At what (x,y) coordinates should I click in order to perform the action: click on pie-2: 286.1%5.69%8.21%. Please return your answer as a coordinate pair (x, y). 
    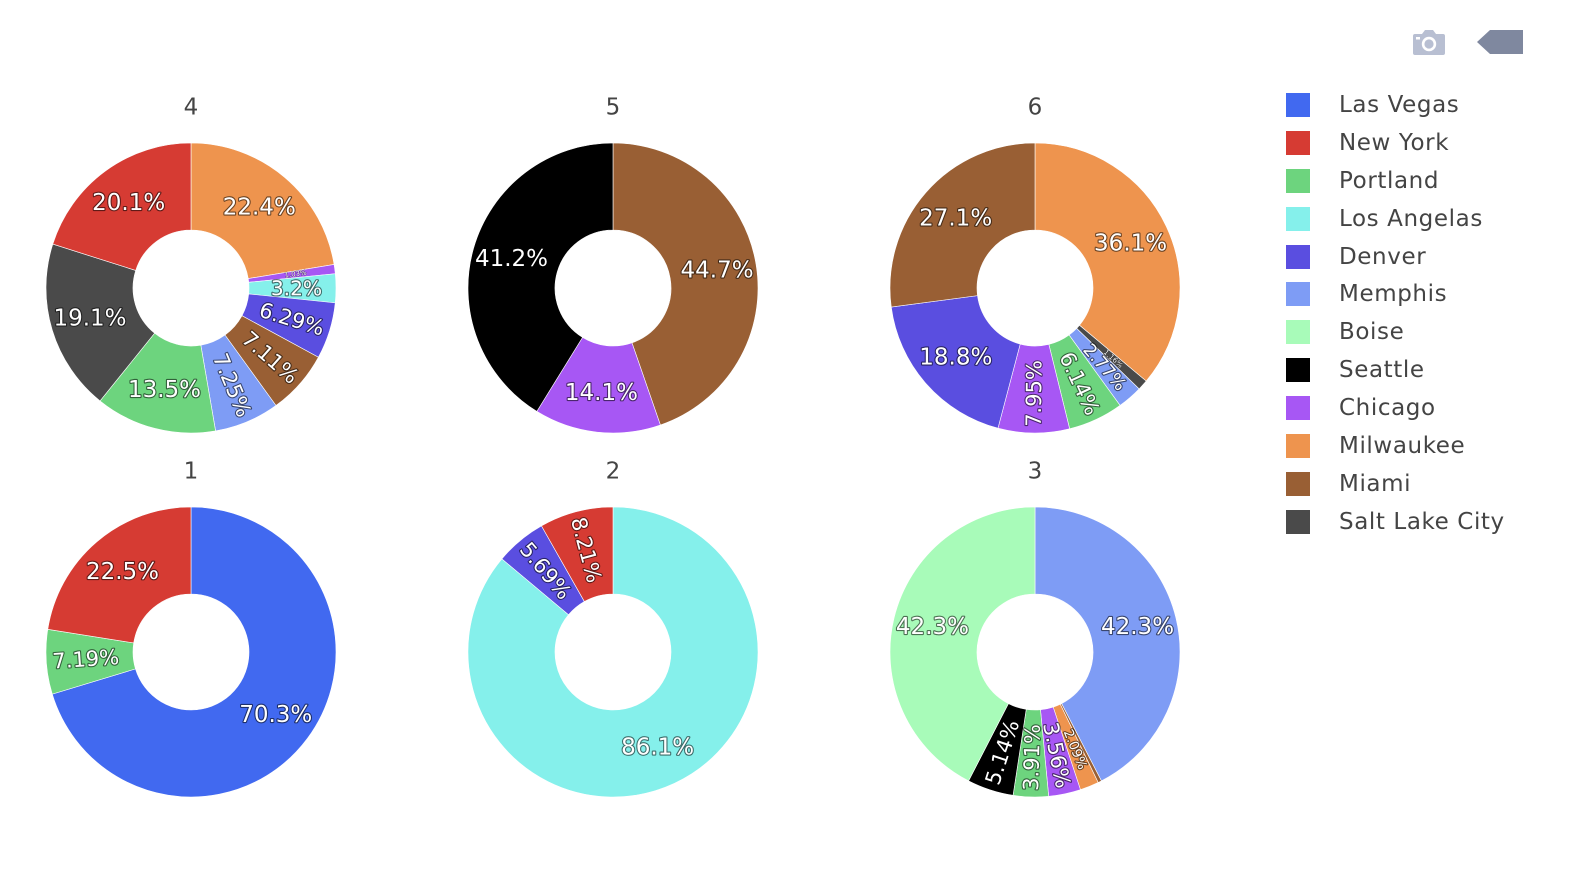
    Looking at the image, I should click on (613, 628).